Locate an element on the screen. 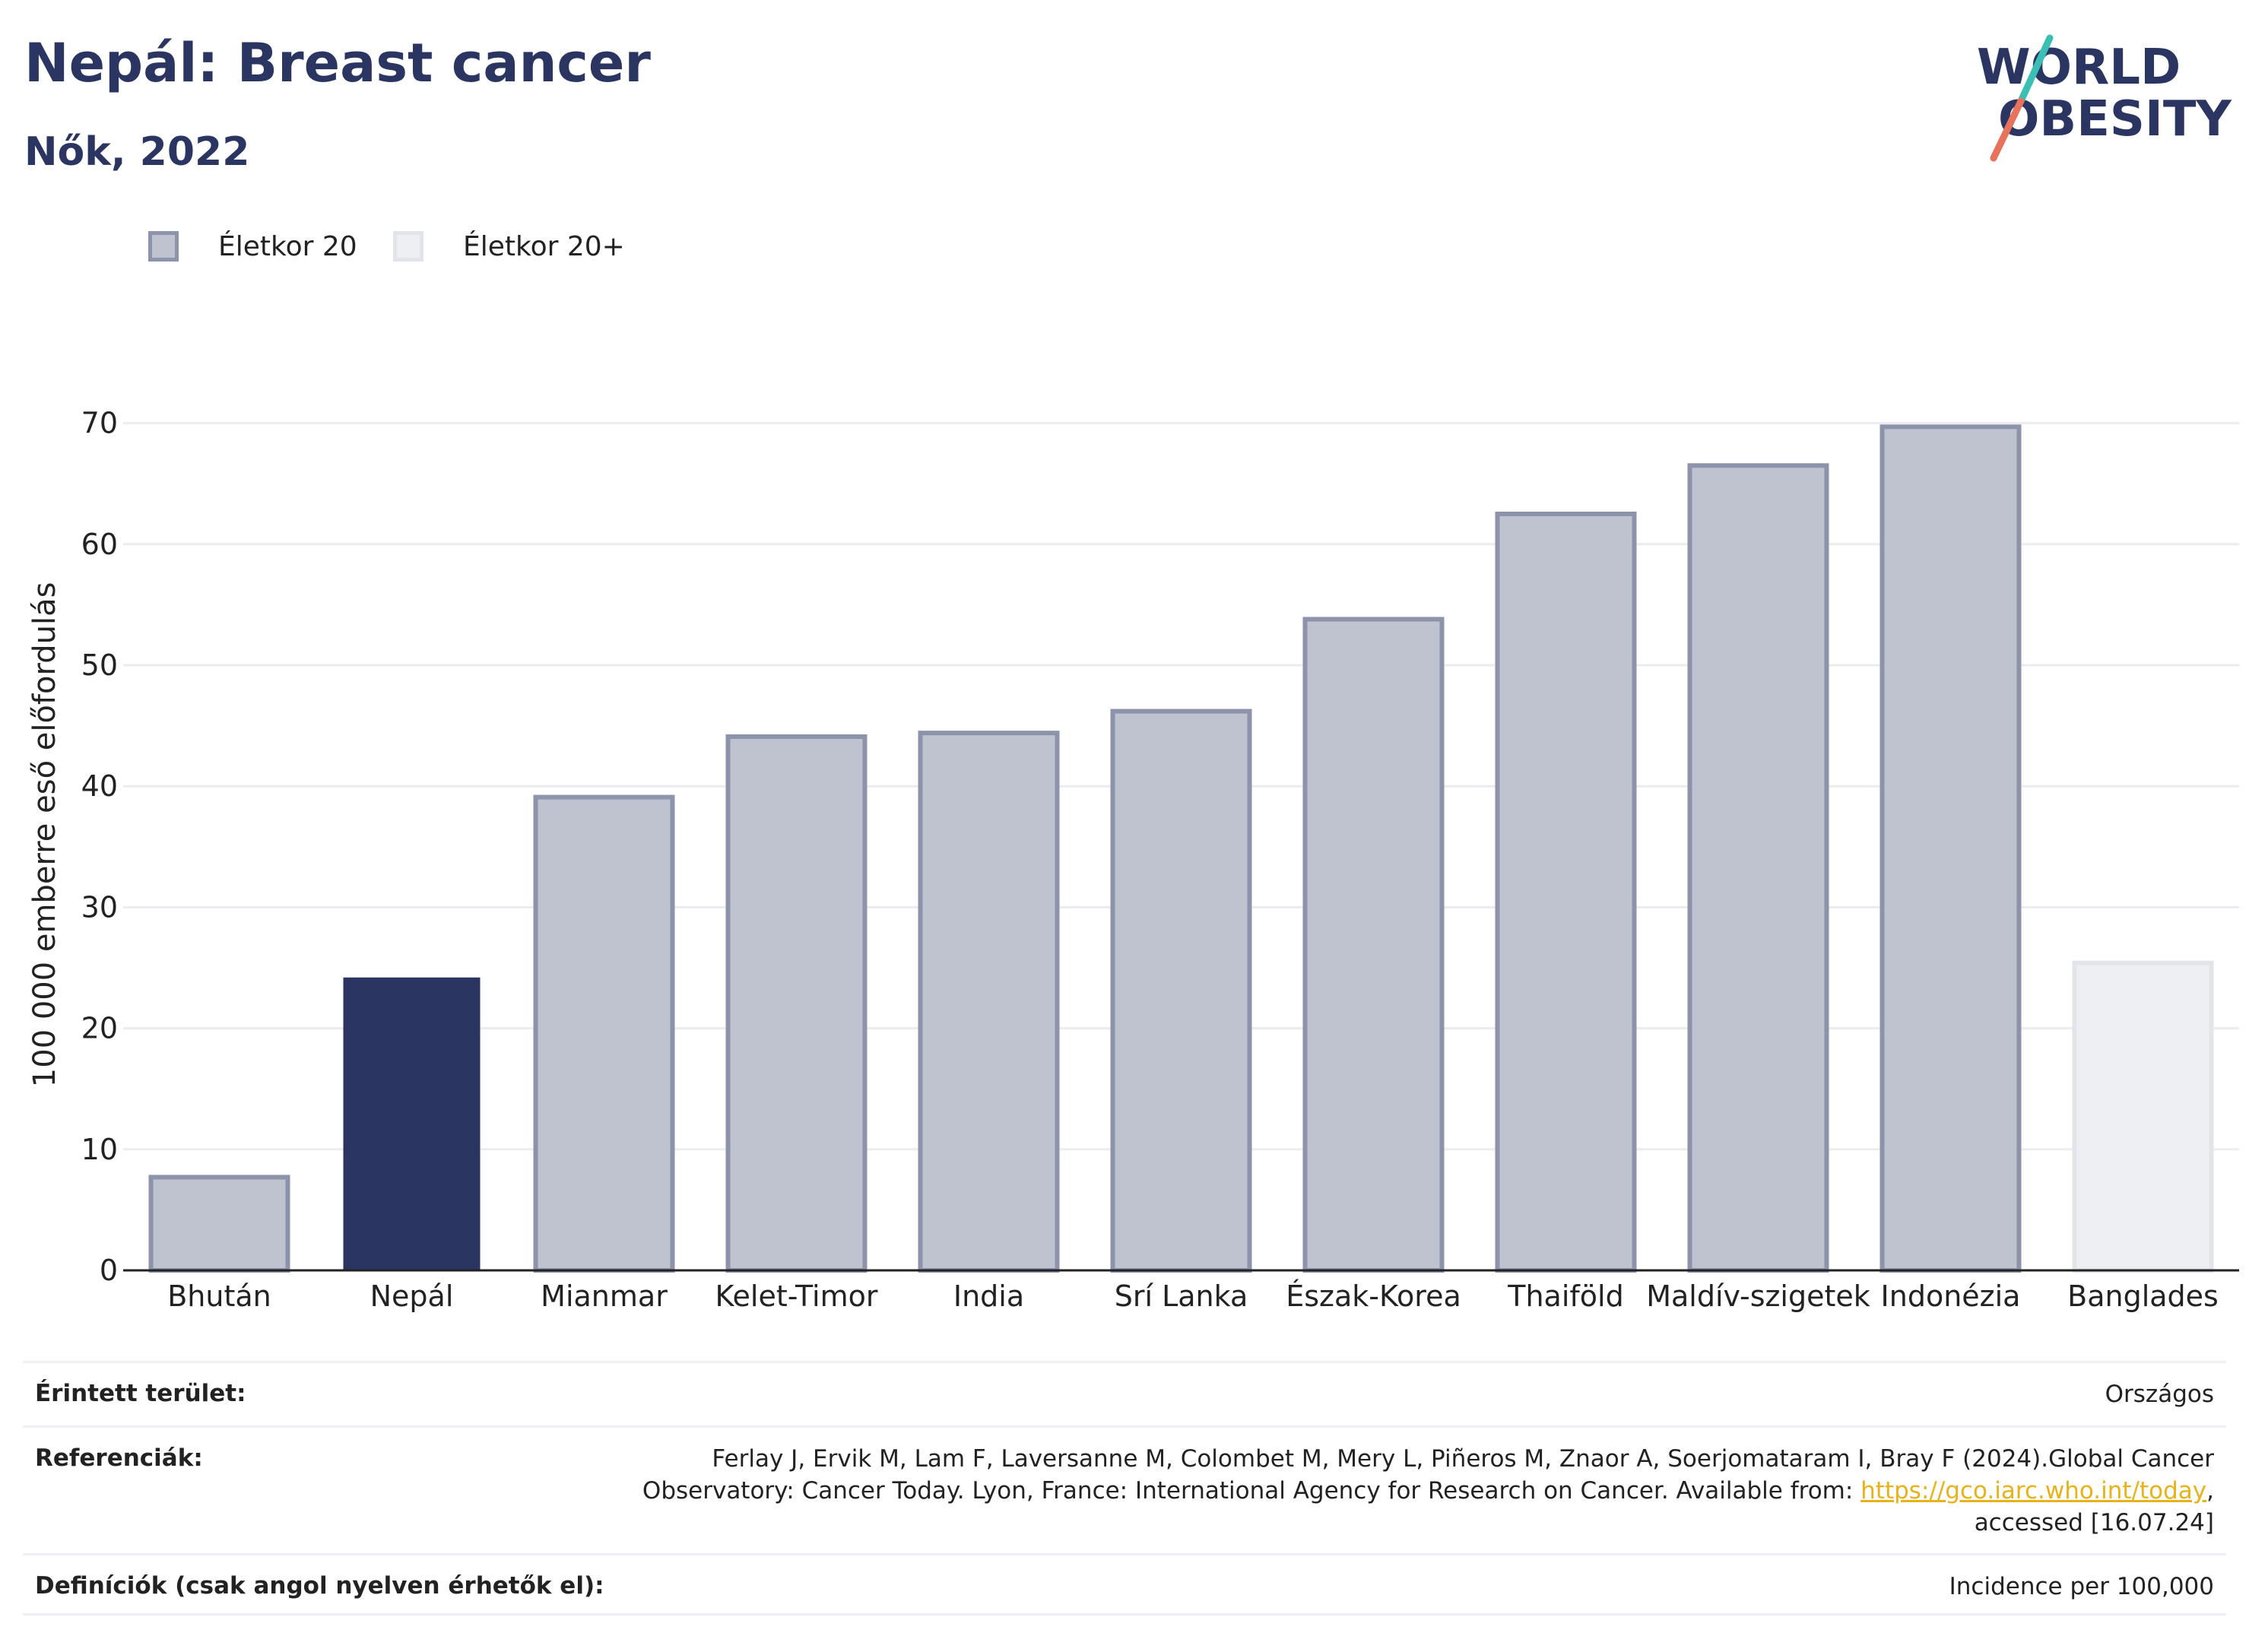  bar-thaif-ld is located at coordinates (1566, 892).